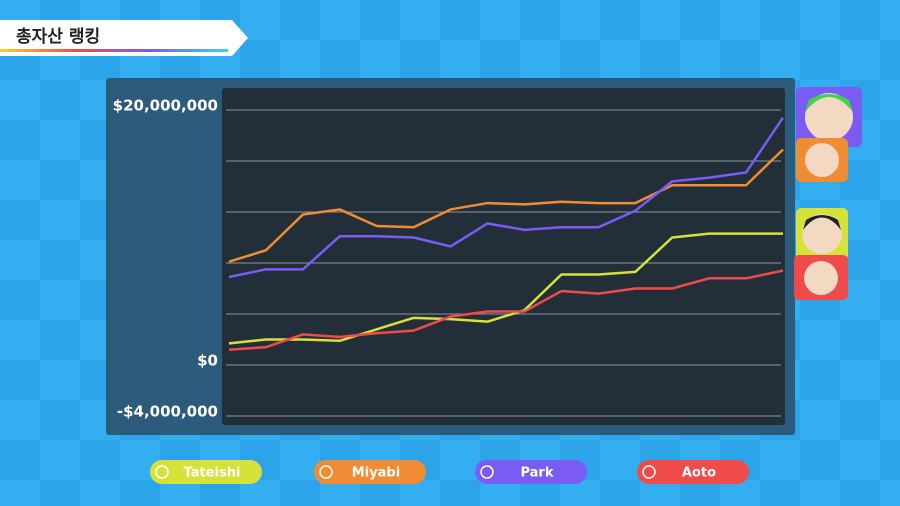 The height and width of the screenshot is (506, 900). I want to click on legend-label: Miyabi, so click(376, 473).